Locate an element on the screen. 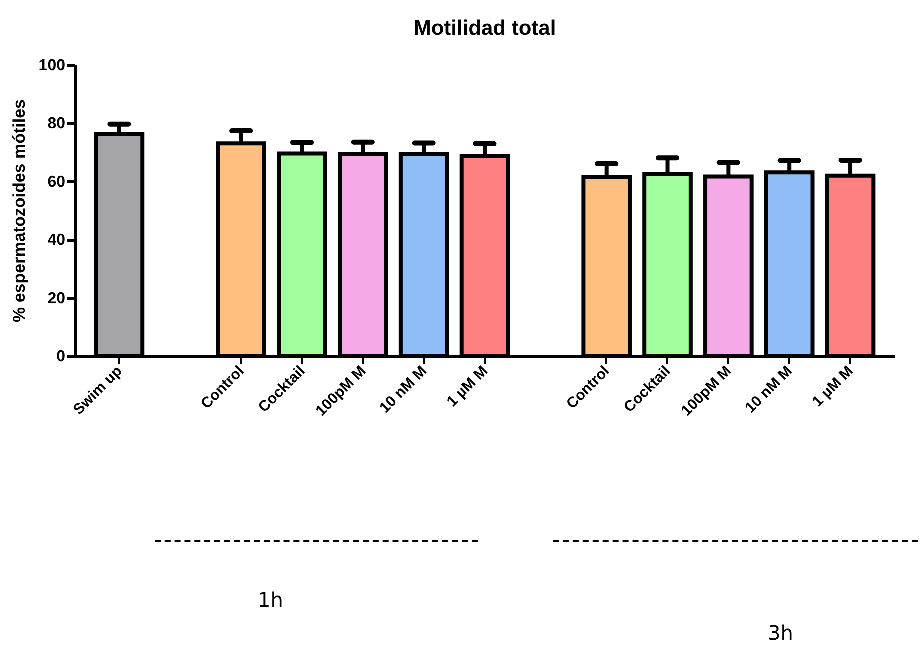  text: 3h is located at coordinates (781, 633).